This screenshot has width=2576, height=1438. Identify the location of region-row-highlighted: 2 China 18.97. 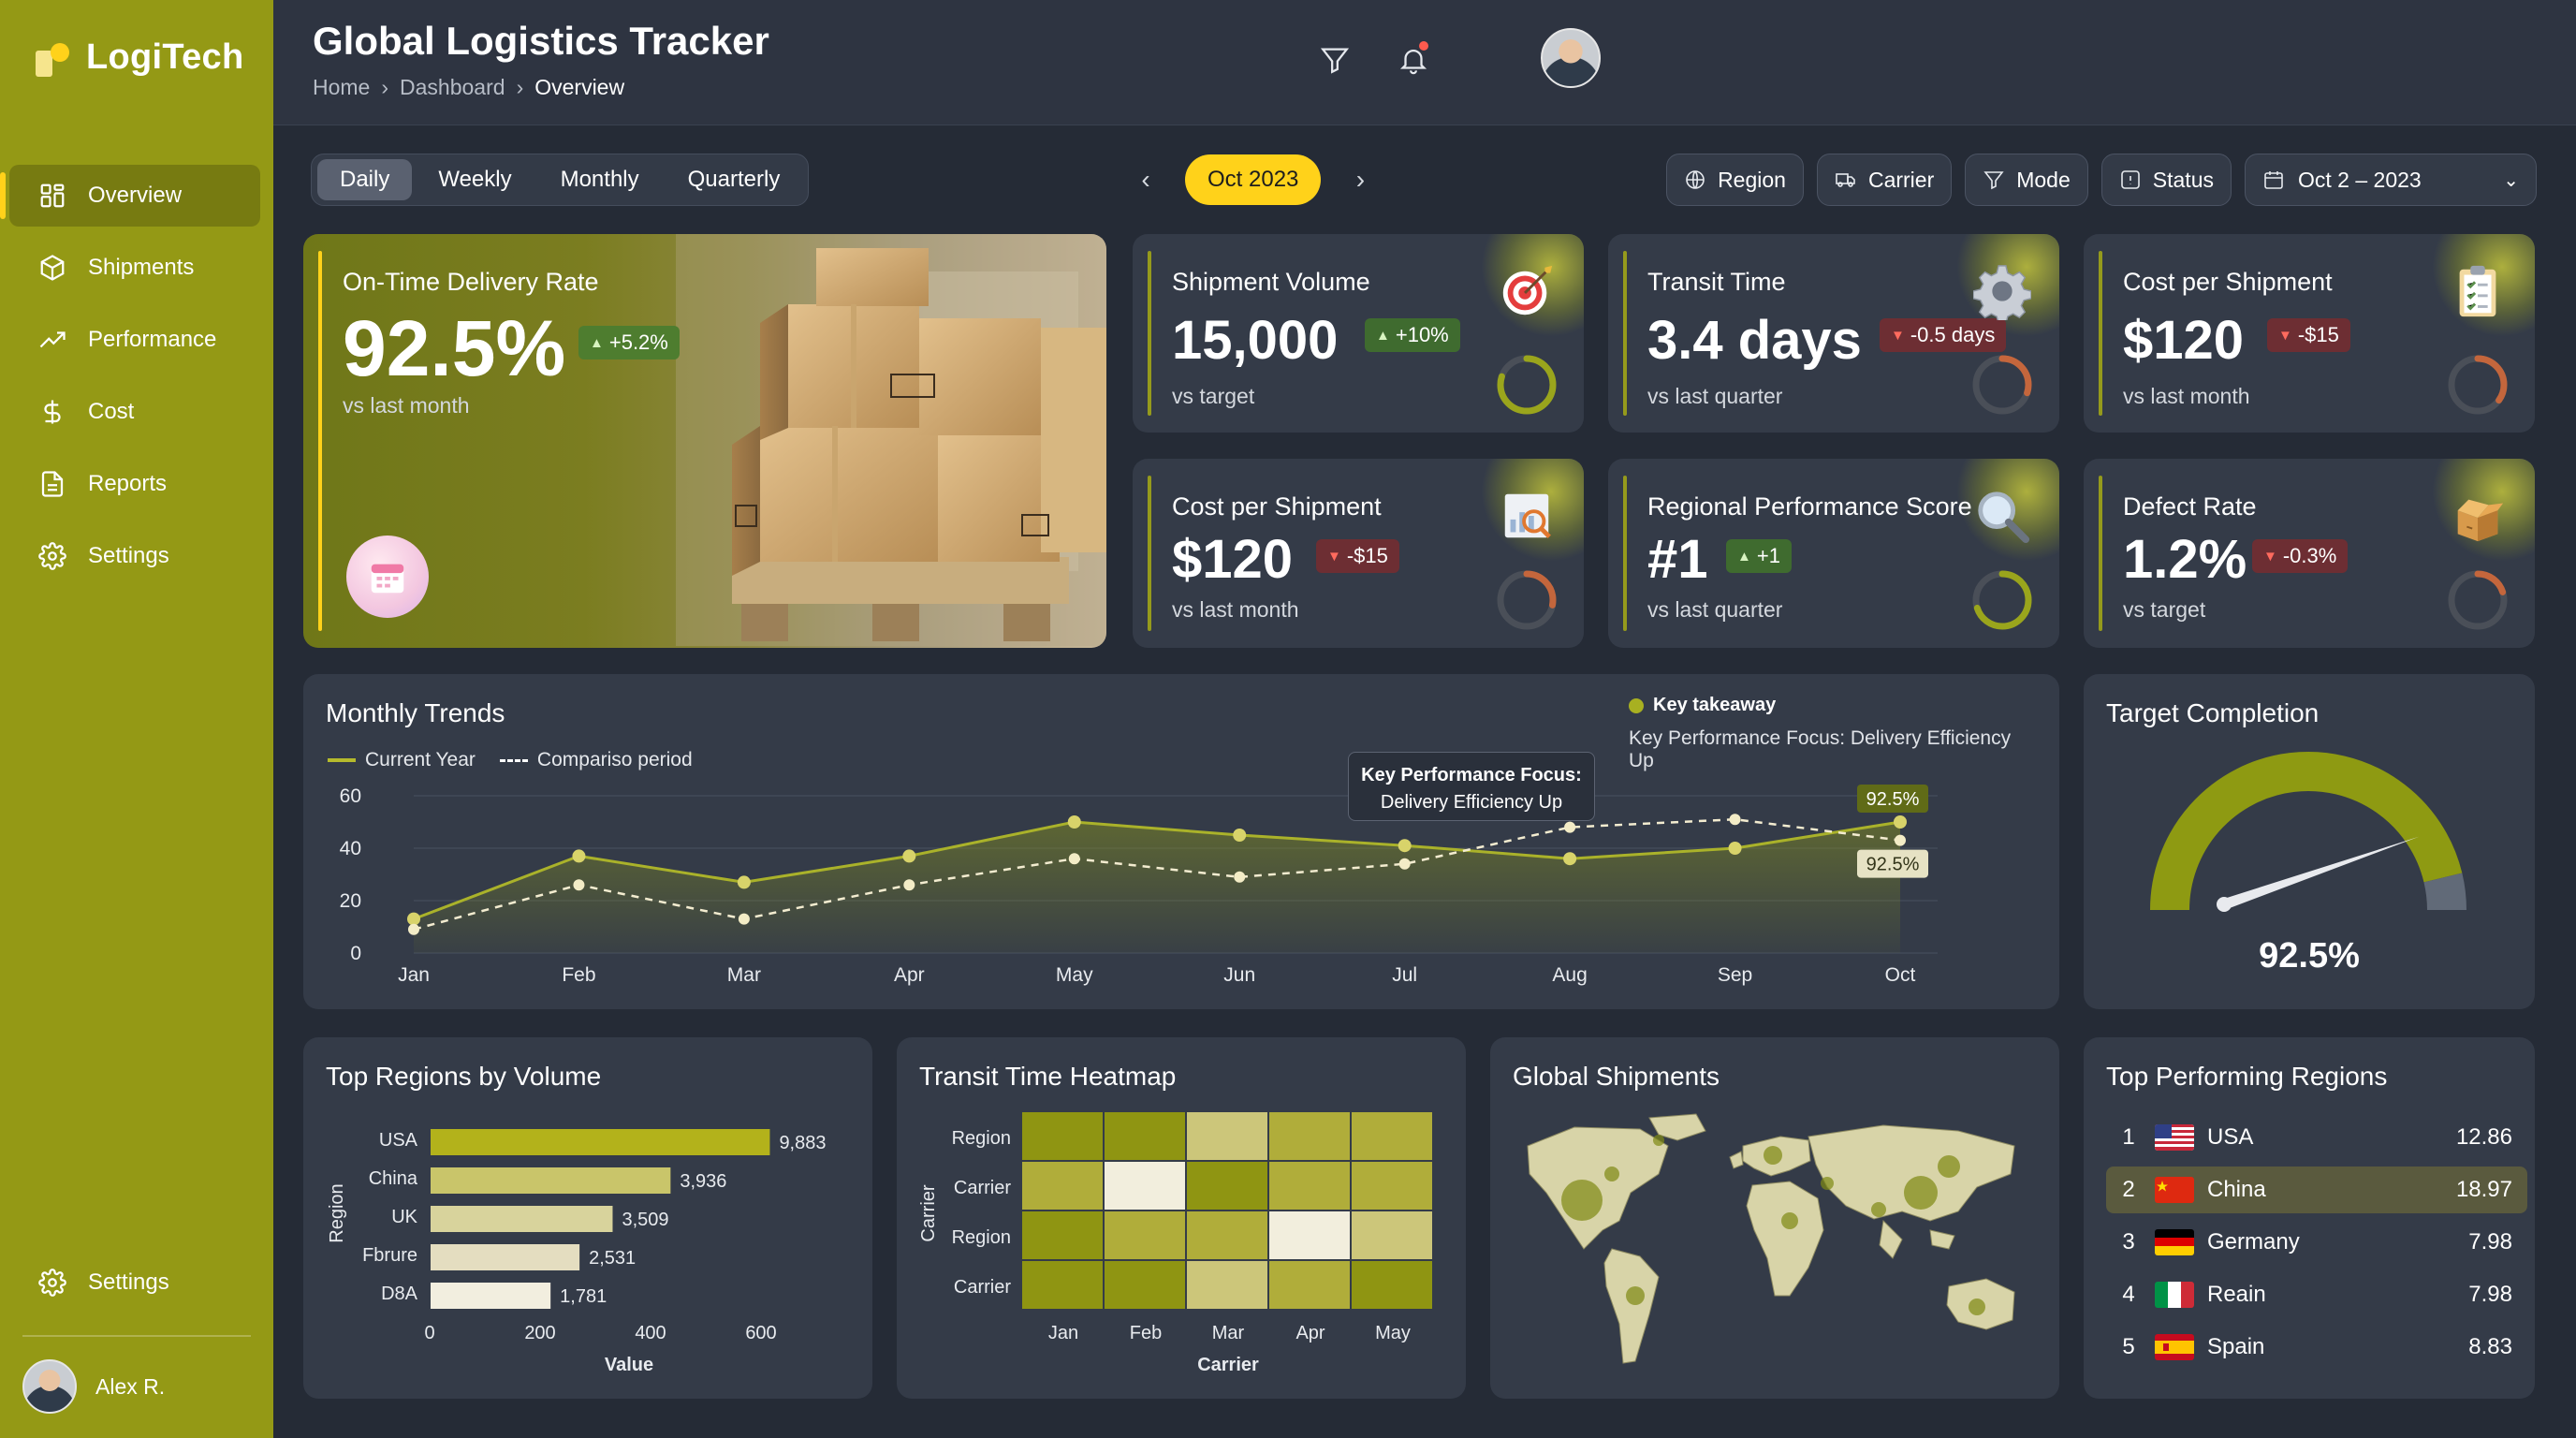
(2316, 1190).